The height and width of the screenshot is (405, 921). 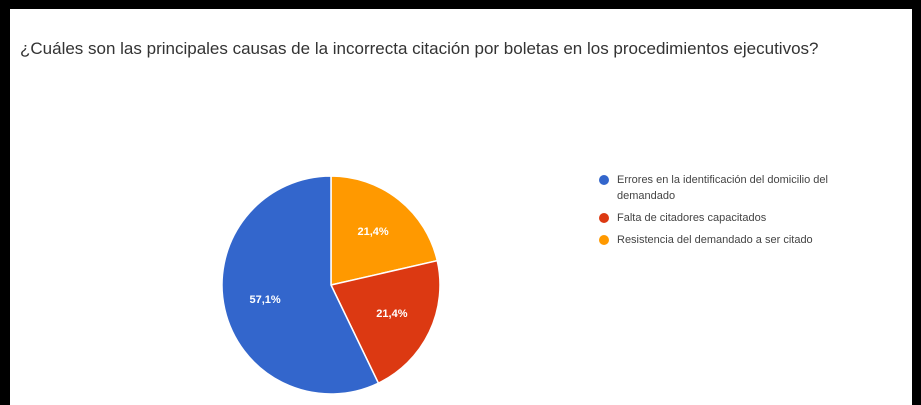 I want to click on pie-chart: 21,4% 21,4% 57,1%, so click(x=331, y=285).